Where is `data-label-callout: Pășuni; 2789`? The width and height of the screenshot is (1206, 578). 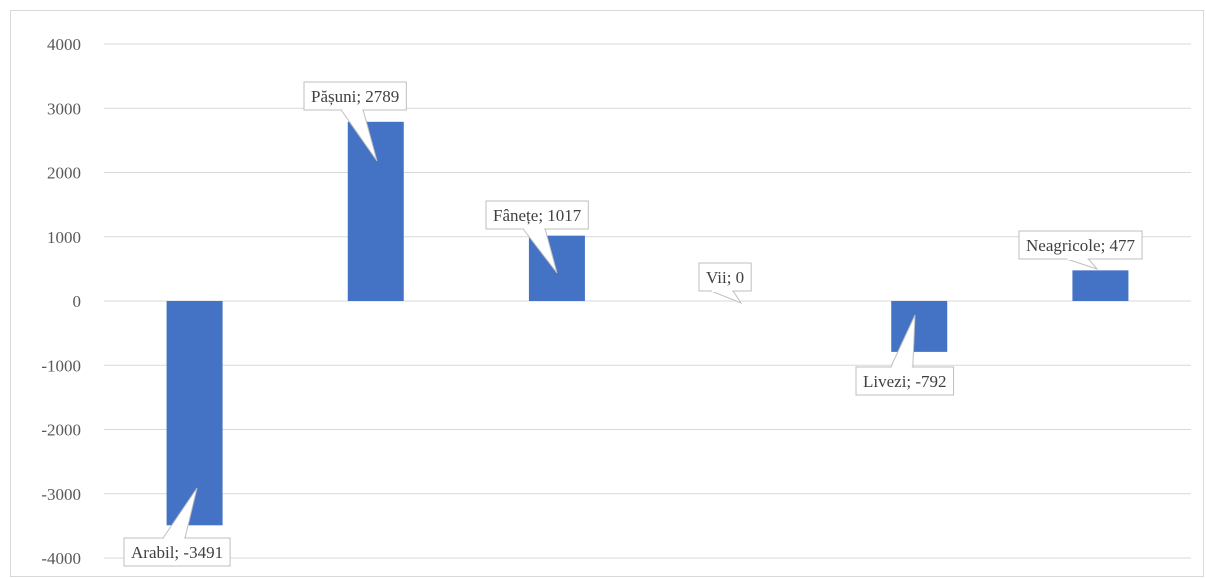
data-label-callout: Pășuni; 2789 is located at coordinates (355, 121).